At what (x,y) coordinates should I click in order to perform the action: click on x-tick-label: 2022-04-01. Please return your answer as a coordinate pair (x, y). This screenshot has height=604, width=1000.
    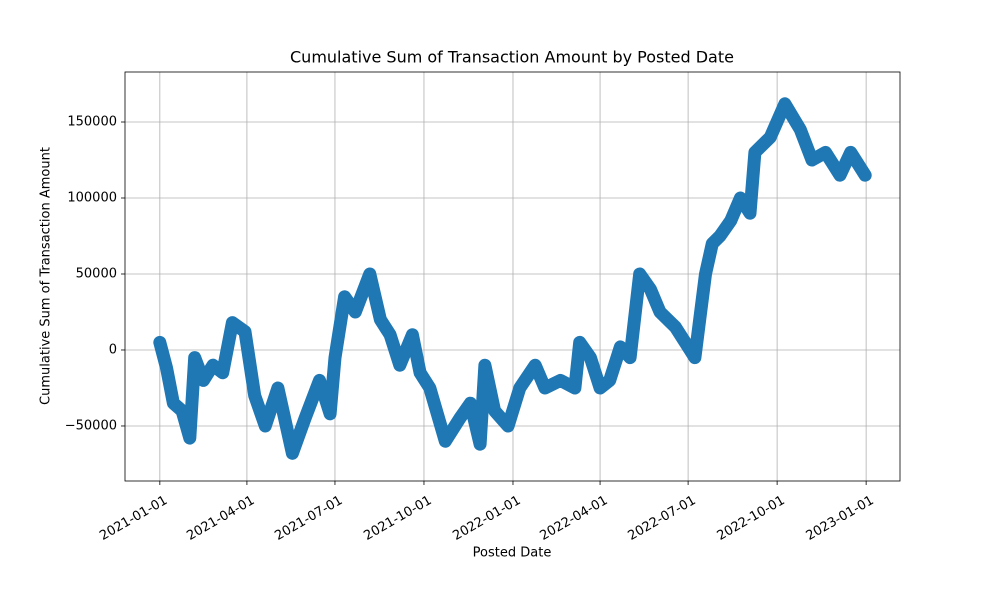
    Looking at the image, I should click on (574, 518).